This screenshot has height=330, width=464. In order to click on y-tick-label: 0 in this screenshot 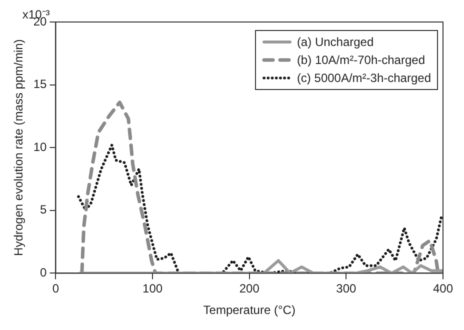, I will do `click(44, 273)`.